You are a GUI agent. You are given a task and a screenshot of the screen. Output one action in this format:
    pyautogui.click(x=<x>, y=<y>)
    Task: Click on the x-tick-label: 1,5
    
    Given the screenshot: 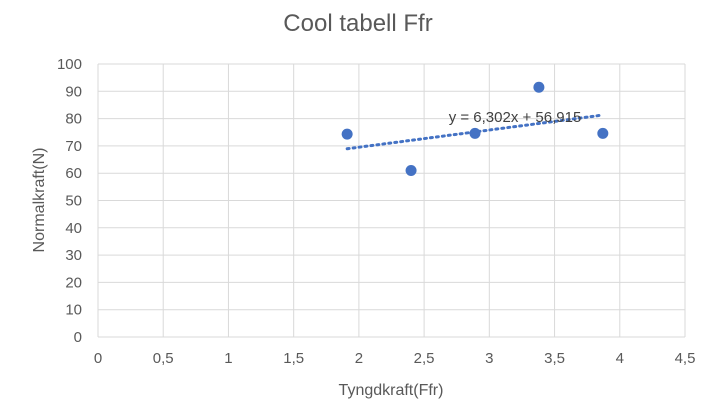 What is the action you would take?
    pyautogui.click(x=293, y=358)
    